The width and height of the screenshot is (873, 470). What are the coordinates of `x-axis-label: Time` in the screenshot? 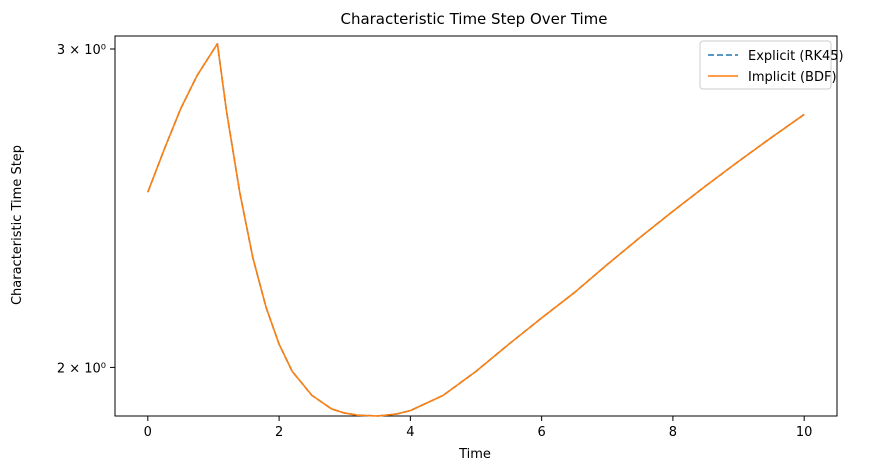 It's located at (474, 454).